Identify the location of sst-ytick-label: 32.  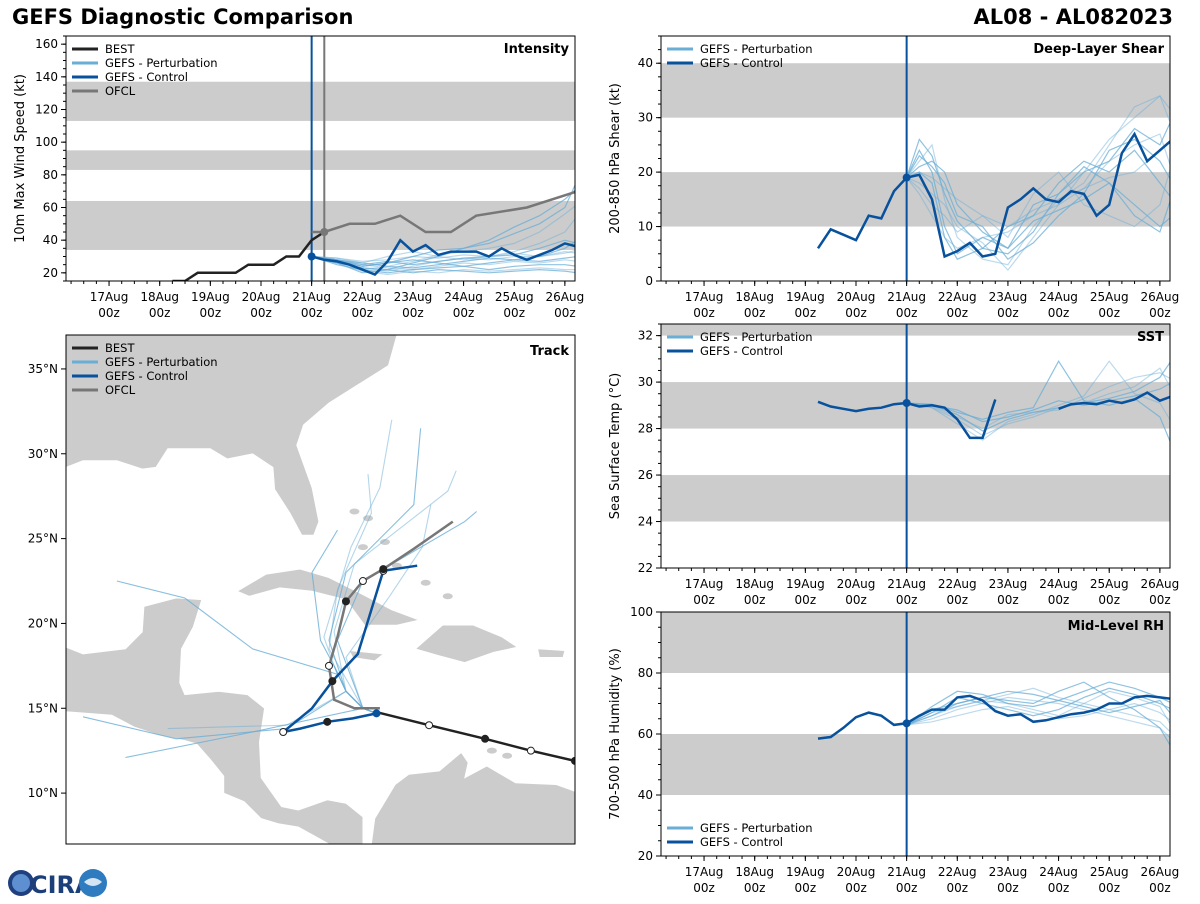
(645, 336).